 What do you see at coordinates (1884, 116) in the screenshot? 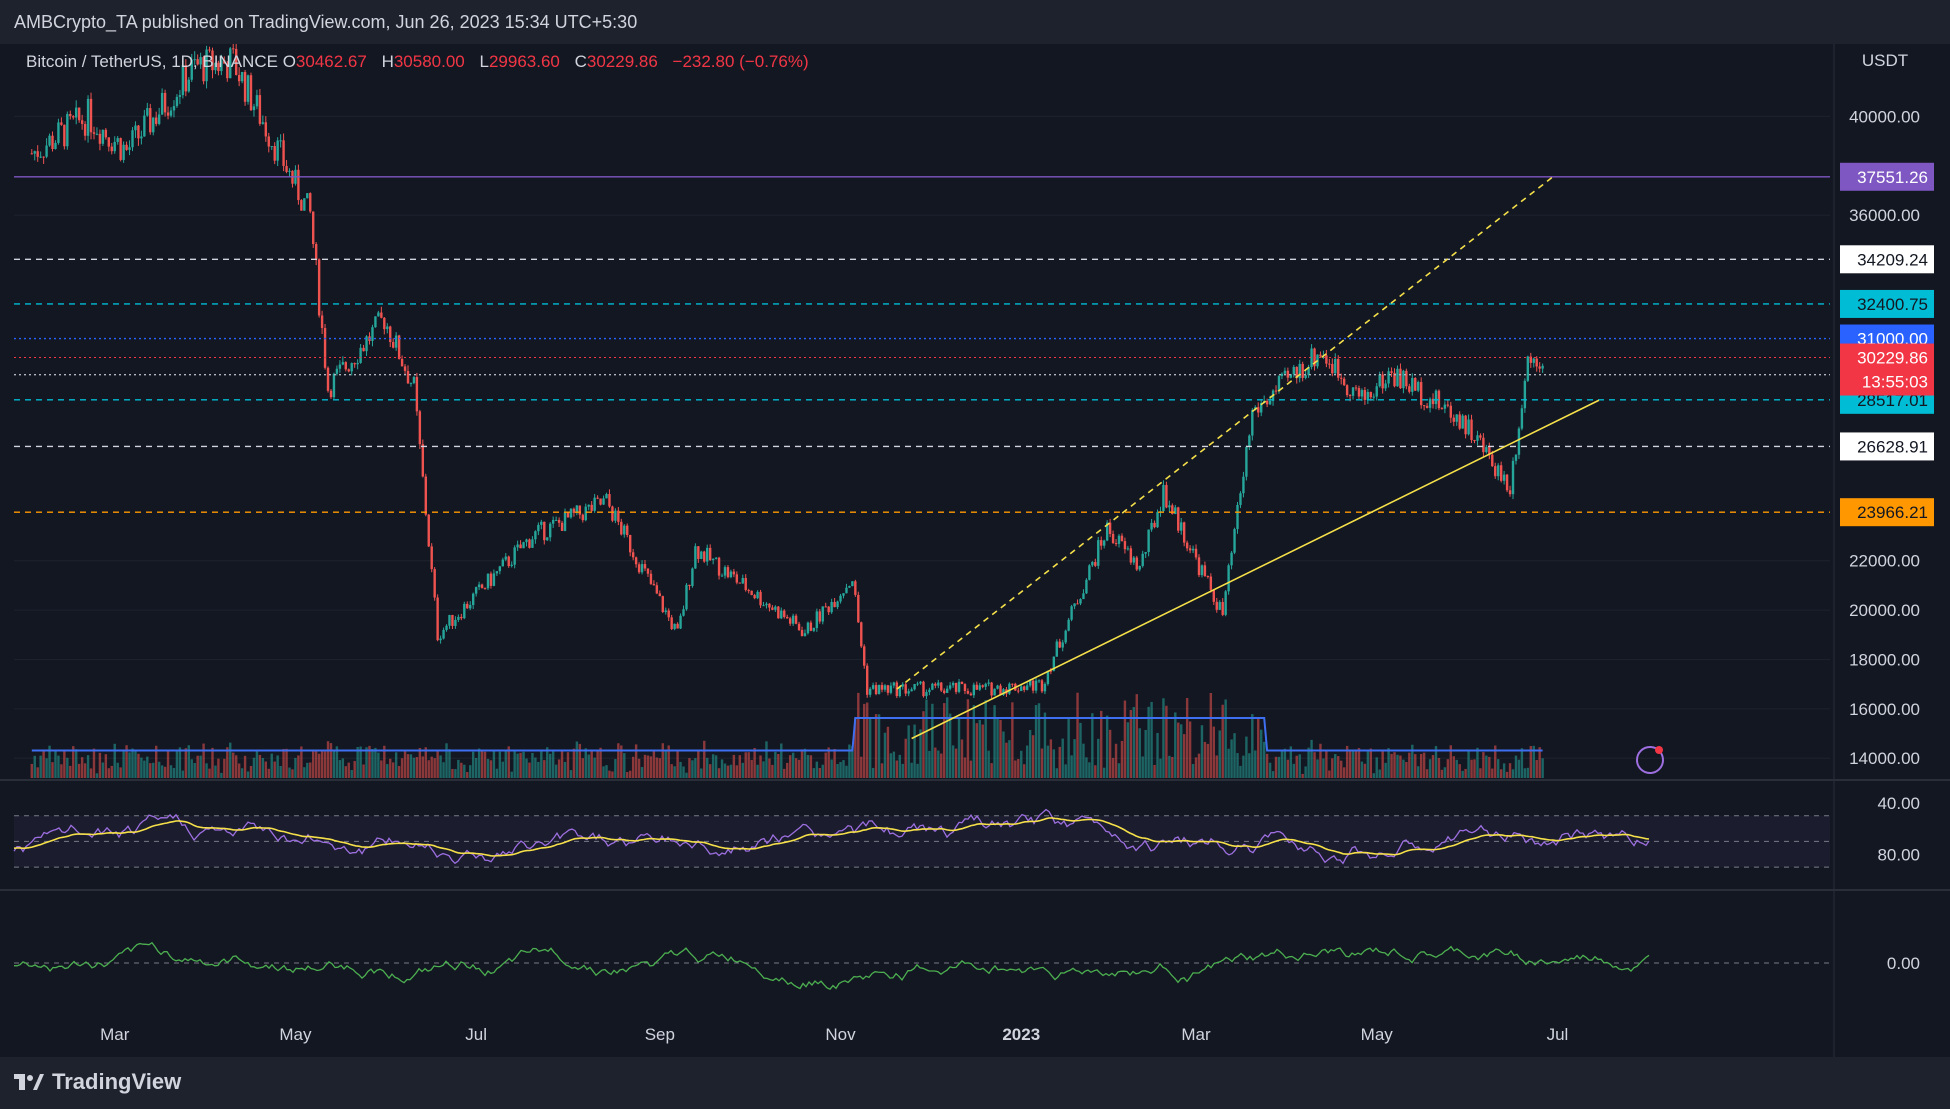
I see `y-tick-label: 40000.00` at bounding box center [1884, 116].